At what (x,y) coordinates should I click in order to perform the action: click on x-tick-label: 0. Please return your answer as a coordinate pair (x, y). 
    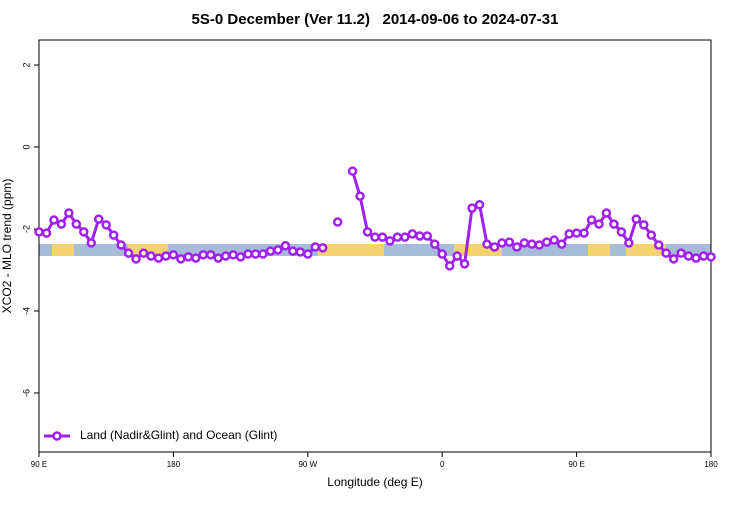
    Looking at the image, I should click on (442, 464).